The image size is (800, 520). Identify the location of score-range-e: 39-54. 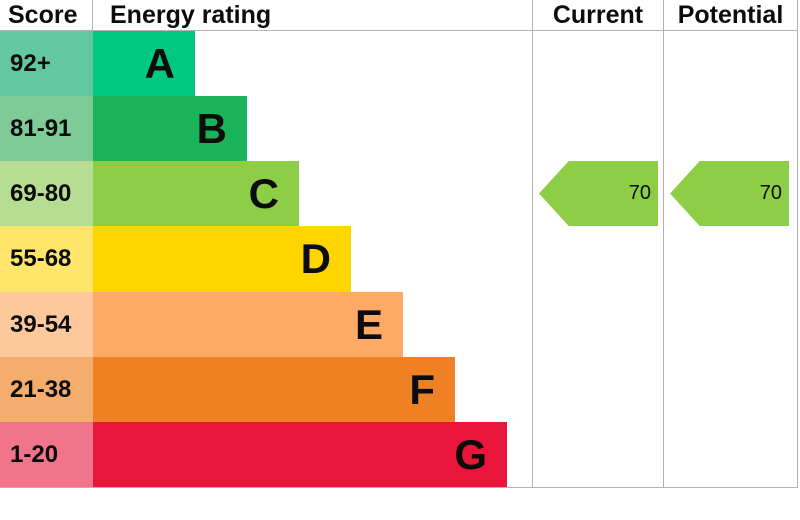
(46, 324).